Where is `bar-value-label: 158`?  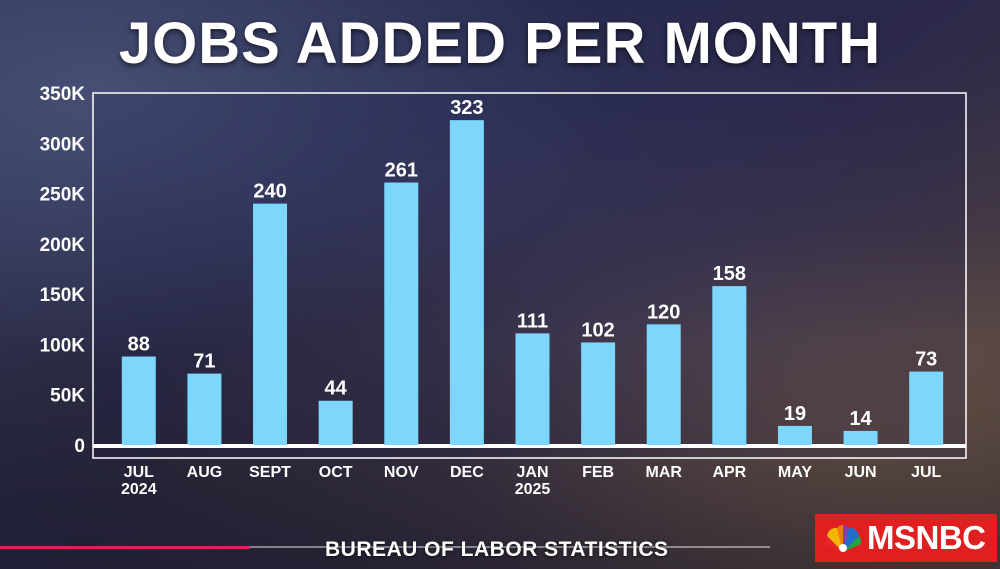 bar-value-label: 158 is located at coordinates (729, 274).